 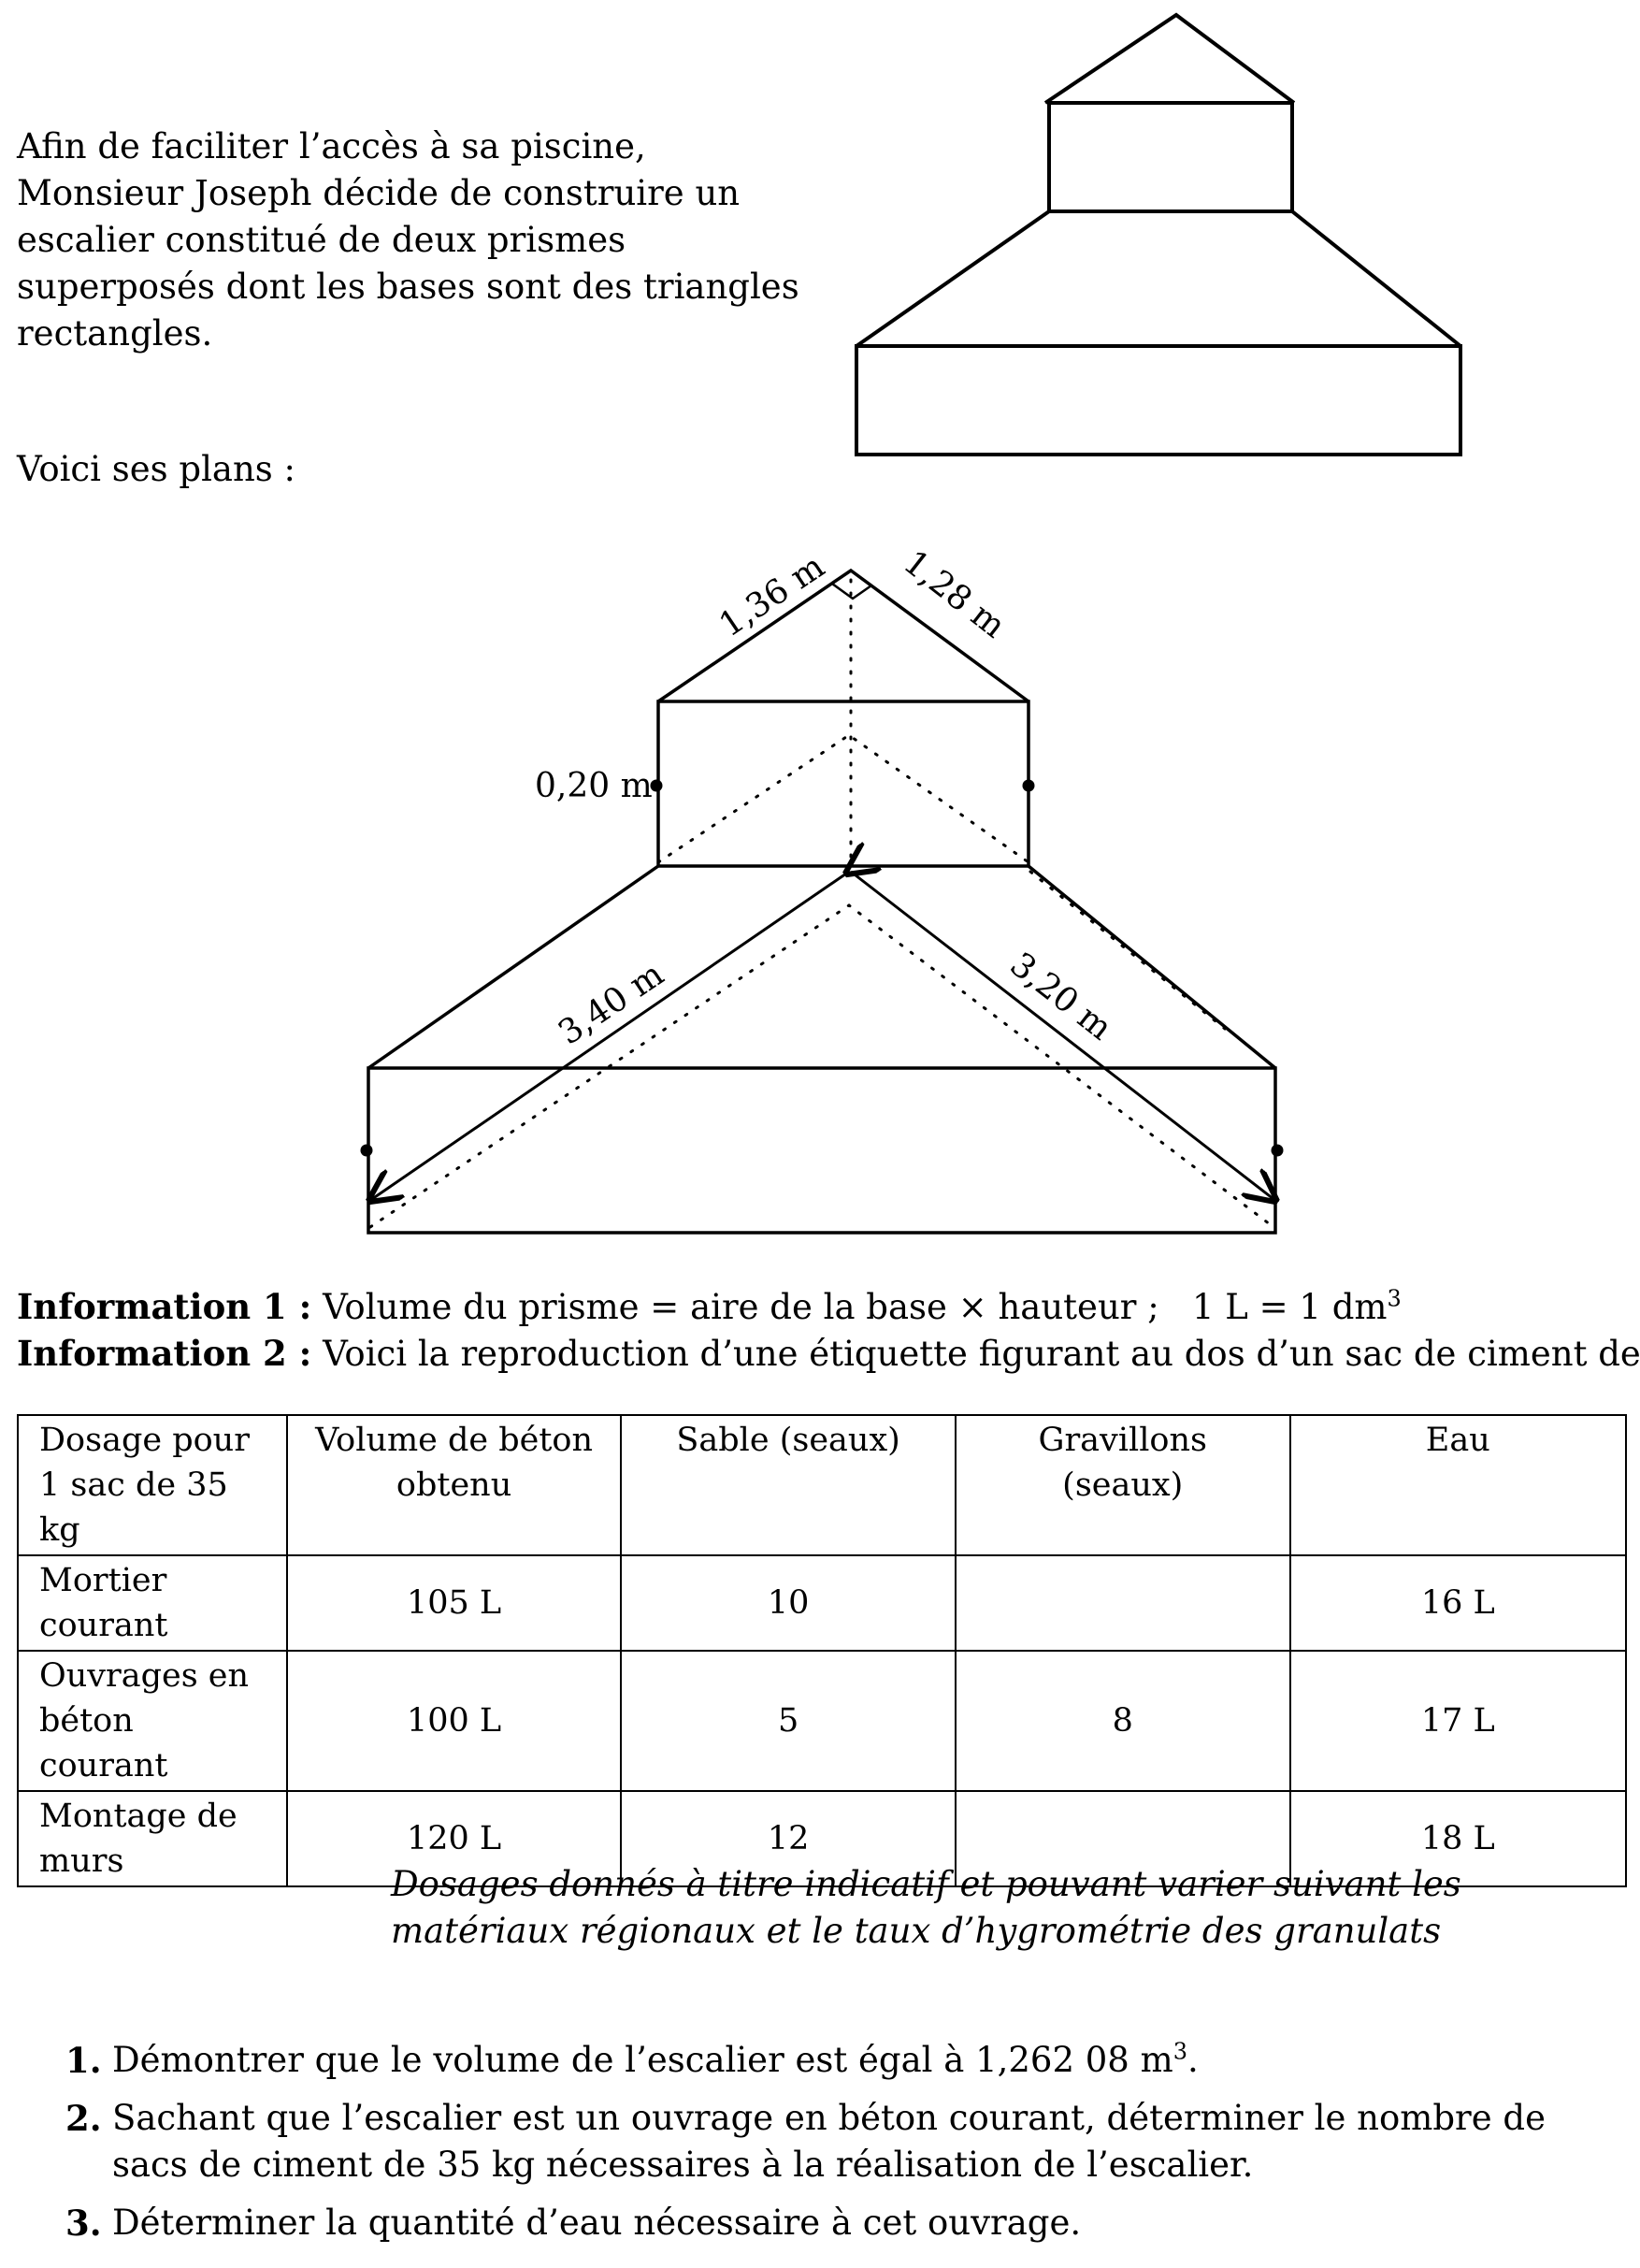 What do you see at coordinates (789, 1485) in the screenshot?
I see `header-sable: Sable (seaux)` at bounding box center [789, 1485].